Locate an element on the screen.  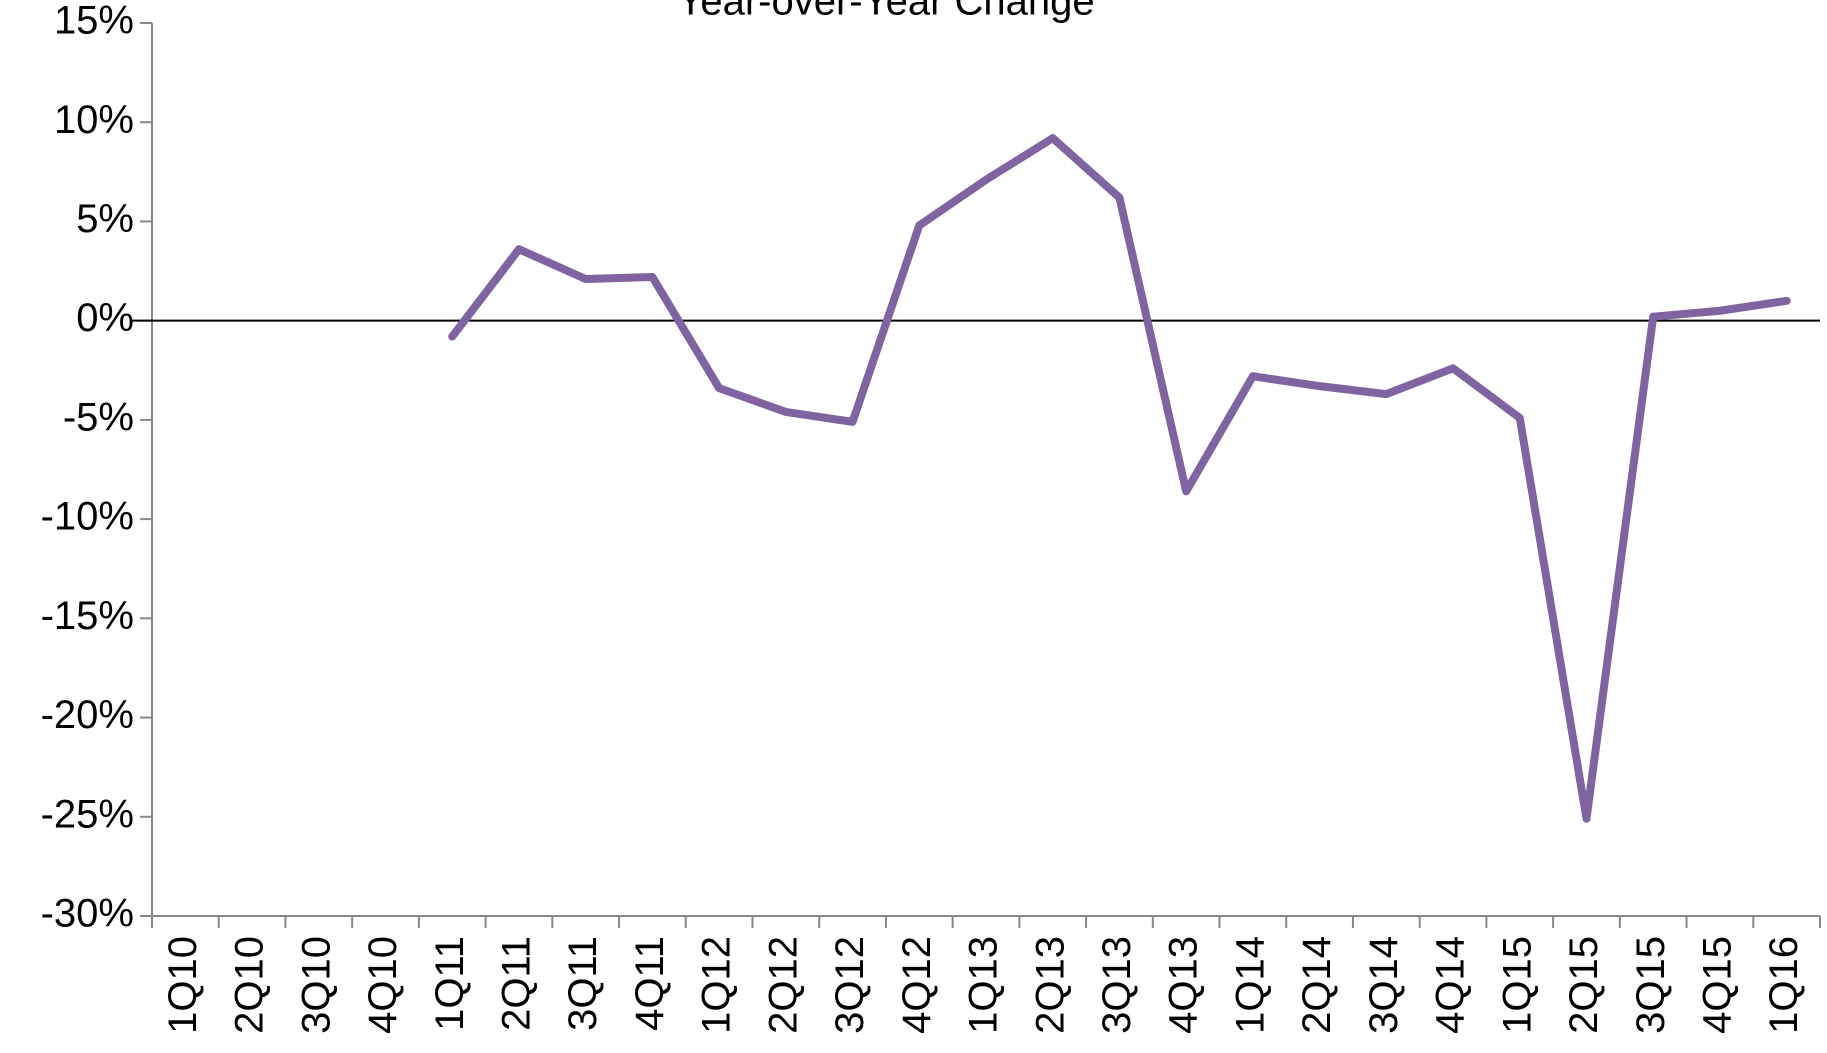
y-tick-label: -20% is located at coordinates (87, 715).